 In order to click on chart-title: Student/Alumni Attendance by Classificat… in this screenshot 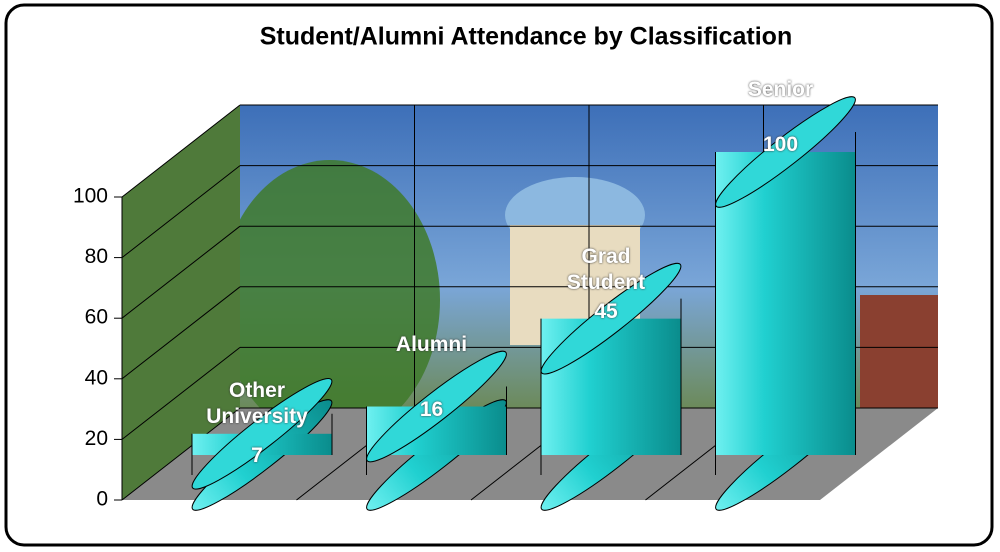, I will do `click(526, 37)`.